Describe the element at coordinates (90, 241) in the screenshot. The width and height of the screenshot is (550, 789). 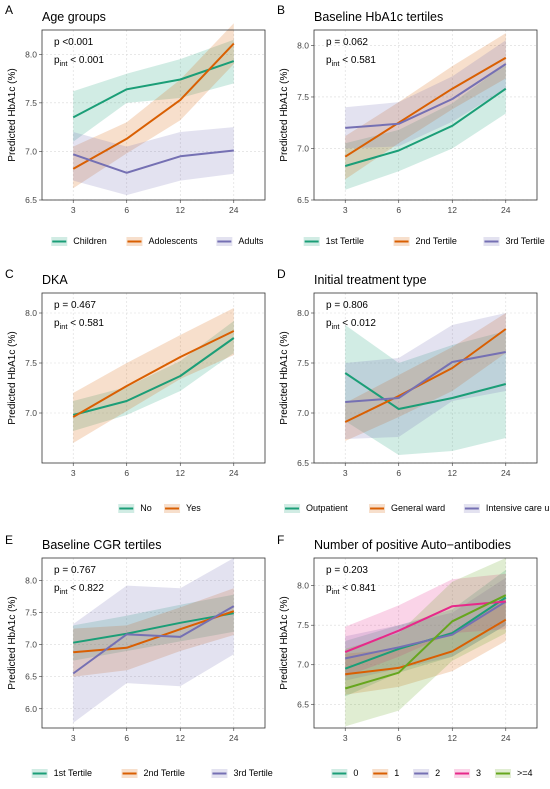
I see `legend-label: Children` at that location.